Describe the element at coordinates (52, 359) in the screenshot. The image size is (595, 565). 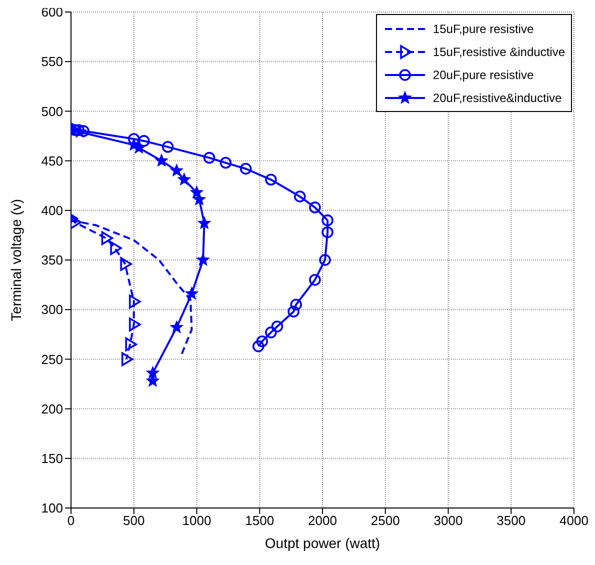
I see `y-tick-label: 250` at that location.